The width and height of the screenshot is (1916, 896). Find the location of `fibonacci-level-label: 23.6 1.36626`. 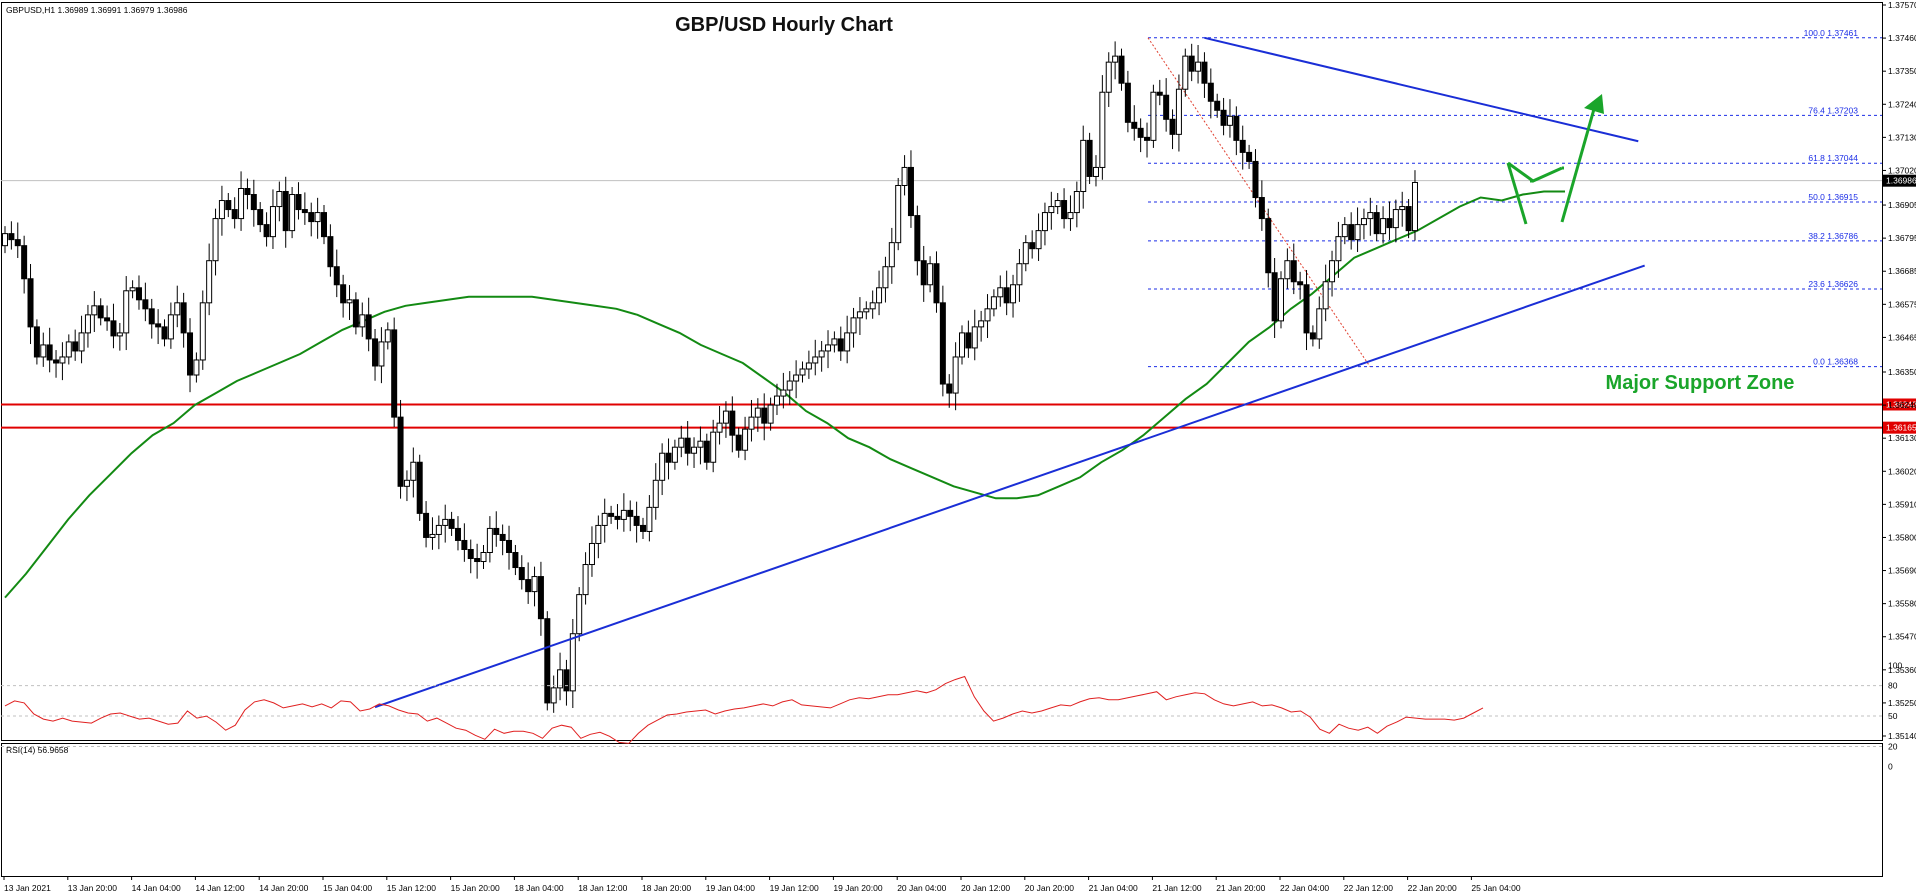

fibonacci-level-label: 23.6 1.36626 is located at coordinates (1833, 284).